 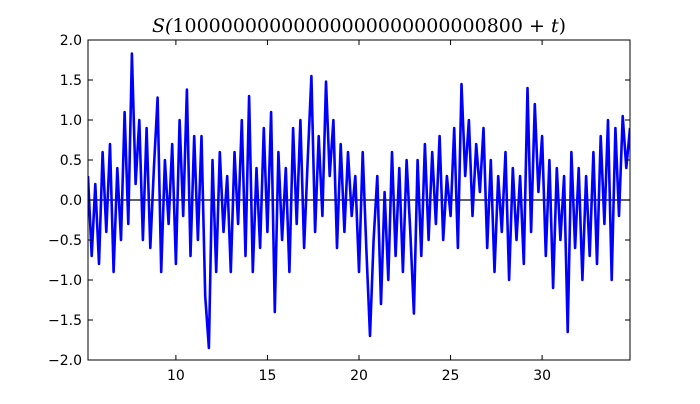 What do you see at coordinates (65, 281) in the screenshot?
I see `y-tick-label: −1.0` at bounding box center [65, 281].